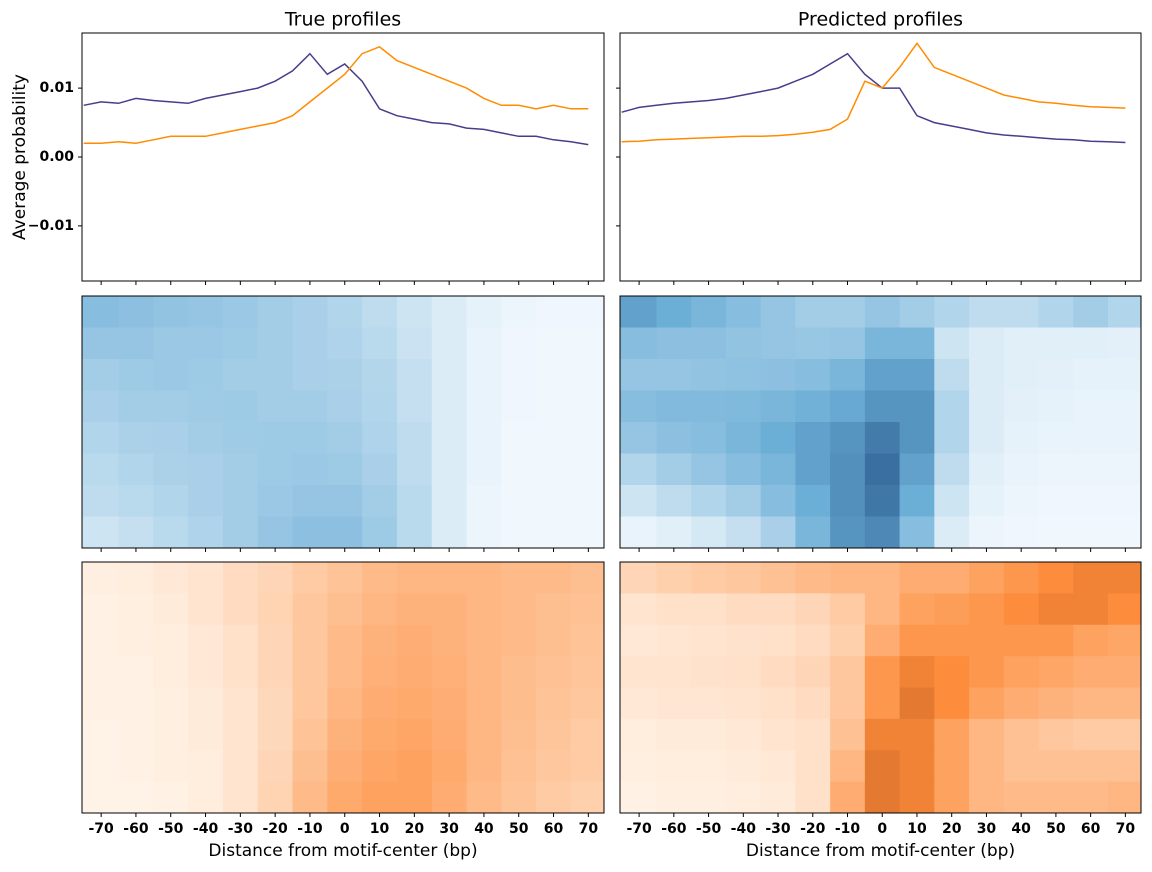  Describe the element at coordinates (171, 829) in the screenshot. I see `x-tick-label: -50` at that location.